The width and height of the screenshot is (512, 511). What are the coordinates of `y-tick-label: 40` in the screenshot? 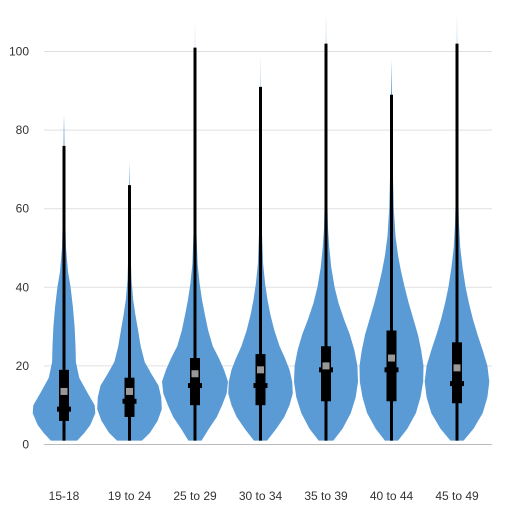 It's located at (23, 287).